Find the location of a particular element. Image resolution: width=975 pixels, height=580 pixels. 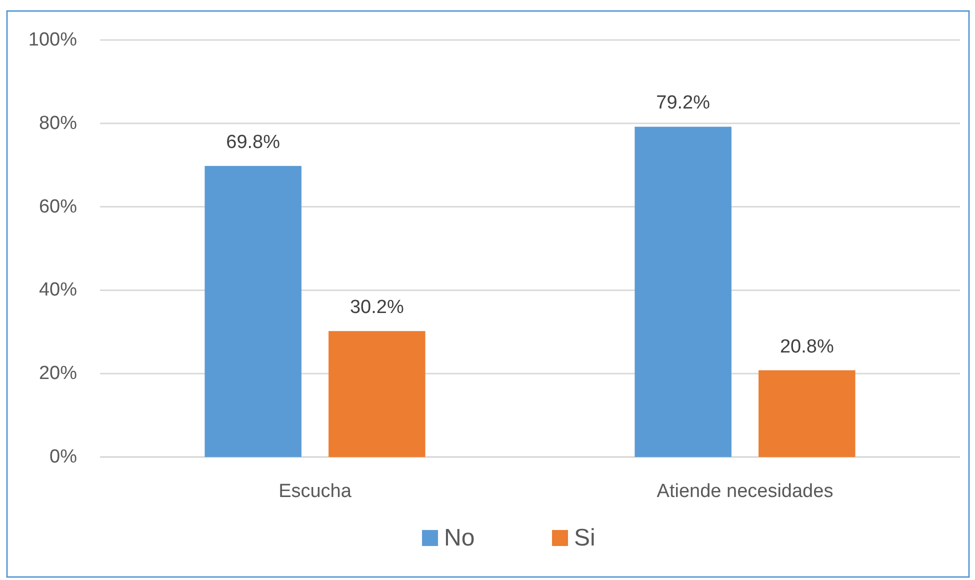

data-label: 20.8% is located at coordinates (807, 347).